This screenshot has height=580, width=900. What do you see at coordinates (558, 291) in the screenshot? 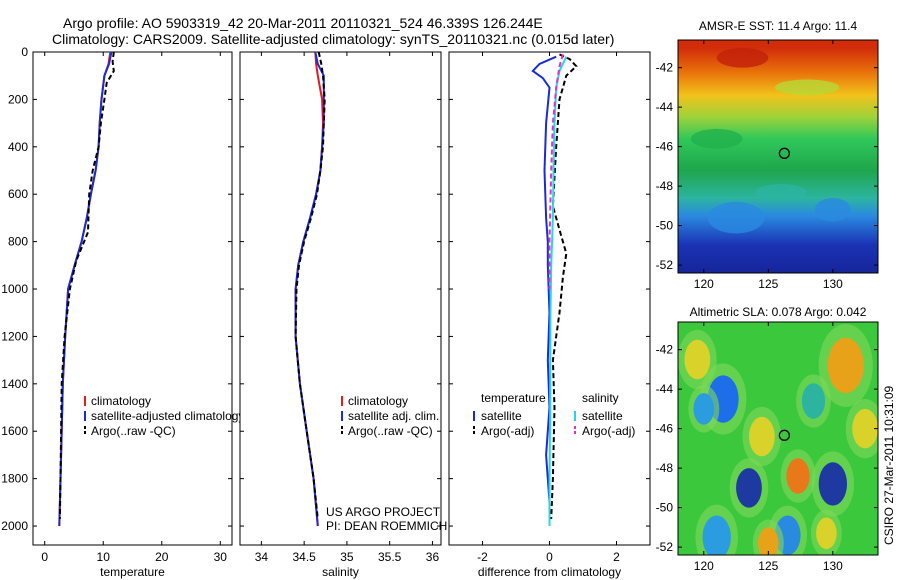
I see `series-line-salinity-satellite` at bounding box center [558, 291].